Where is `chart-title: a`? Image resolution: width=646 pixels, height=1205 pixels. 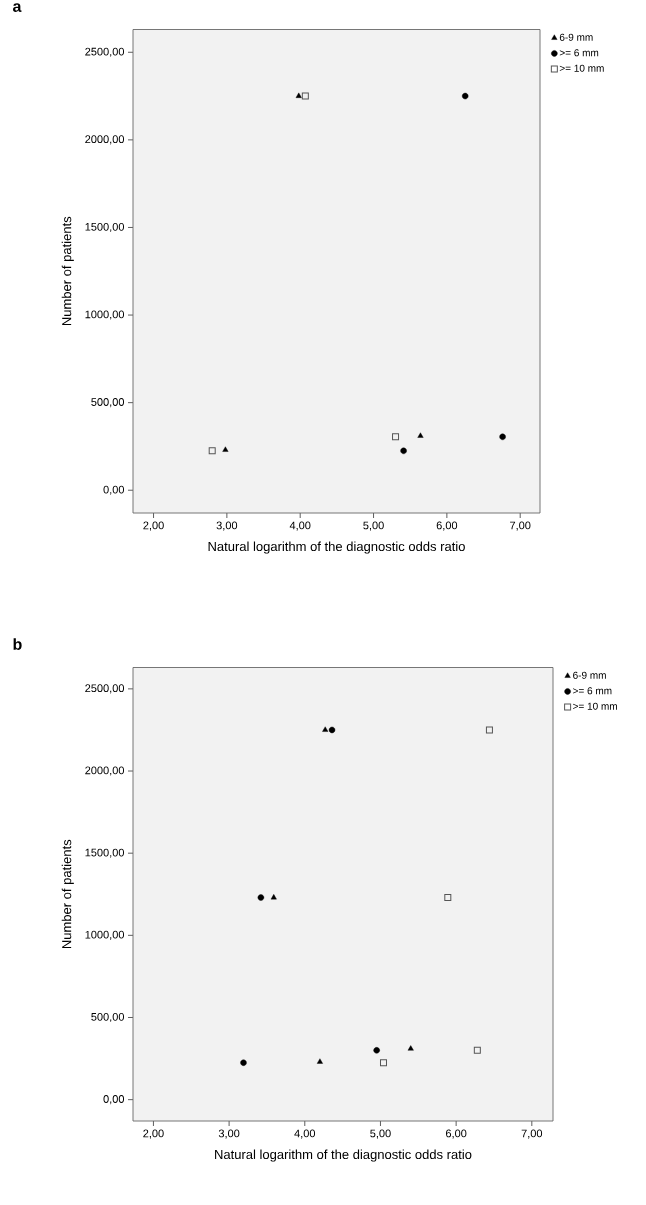 chart-title: a is located at coordinates (17, 7).